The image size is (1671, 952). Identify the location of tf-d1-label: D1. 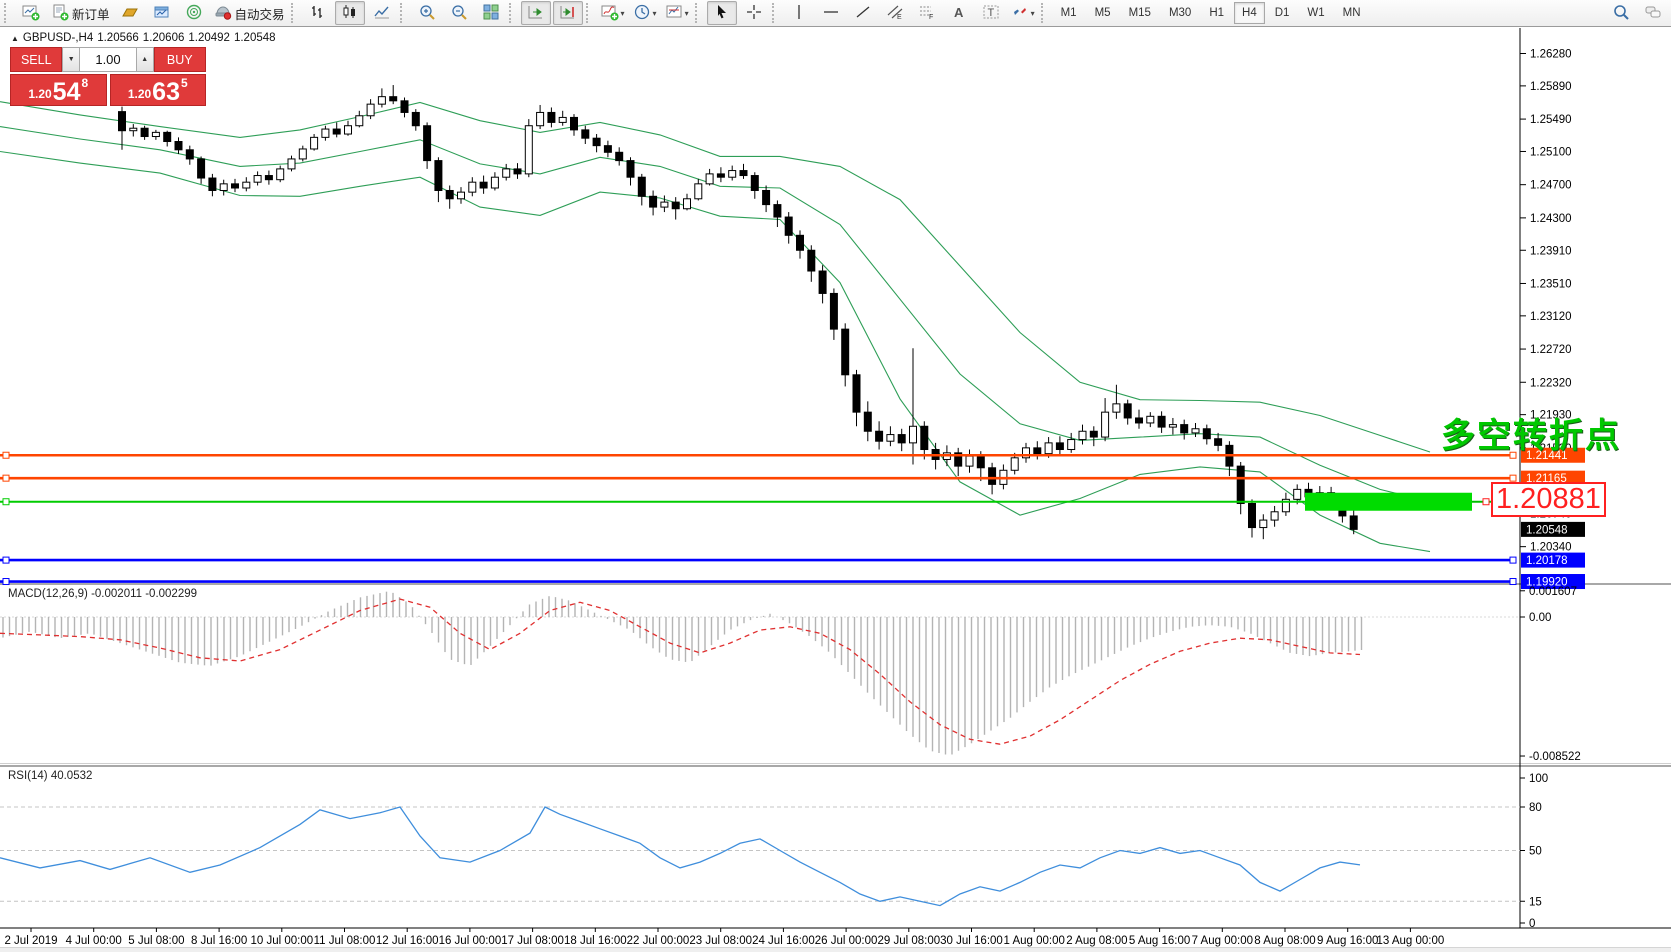
(1282, 13).